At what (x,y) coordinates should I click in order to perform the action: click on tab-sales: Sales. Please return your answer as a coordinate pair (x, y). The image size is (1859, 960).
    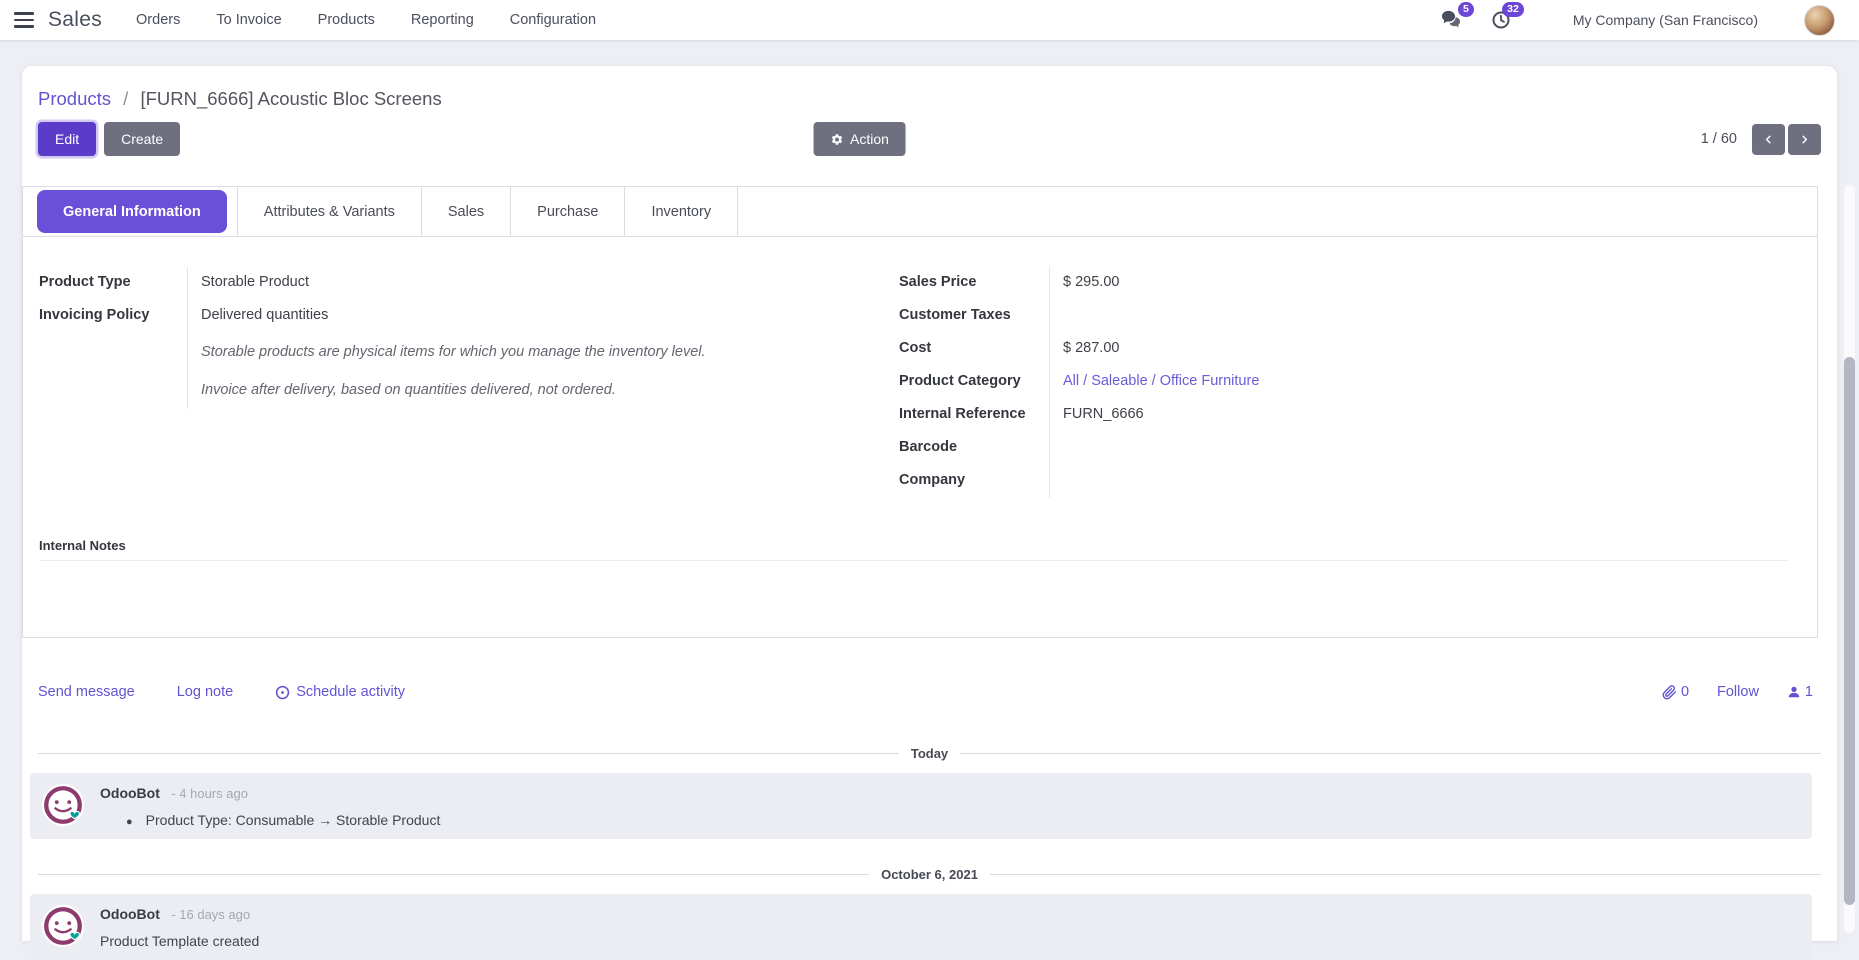
    Looking at the image, I should click on (465, 211).